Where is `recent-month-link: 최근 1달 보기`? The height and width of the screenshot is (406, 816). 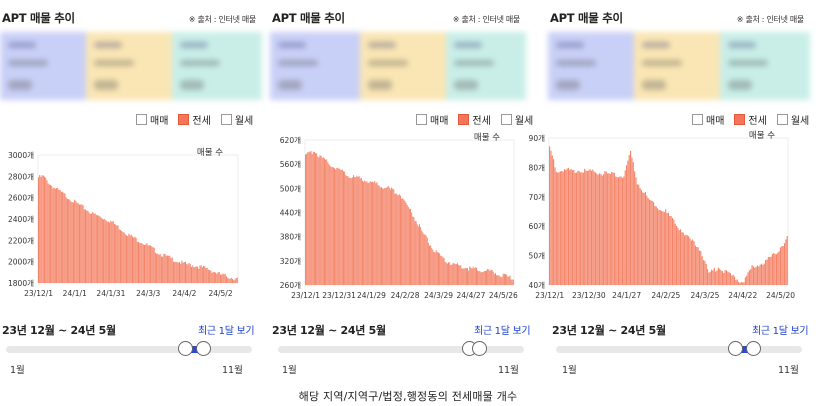 recent-month-link: 최근 1달 보기 is located at coordinates (502, 331).